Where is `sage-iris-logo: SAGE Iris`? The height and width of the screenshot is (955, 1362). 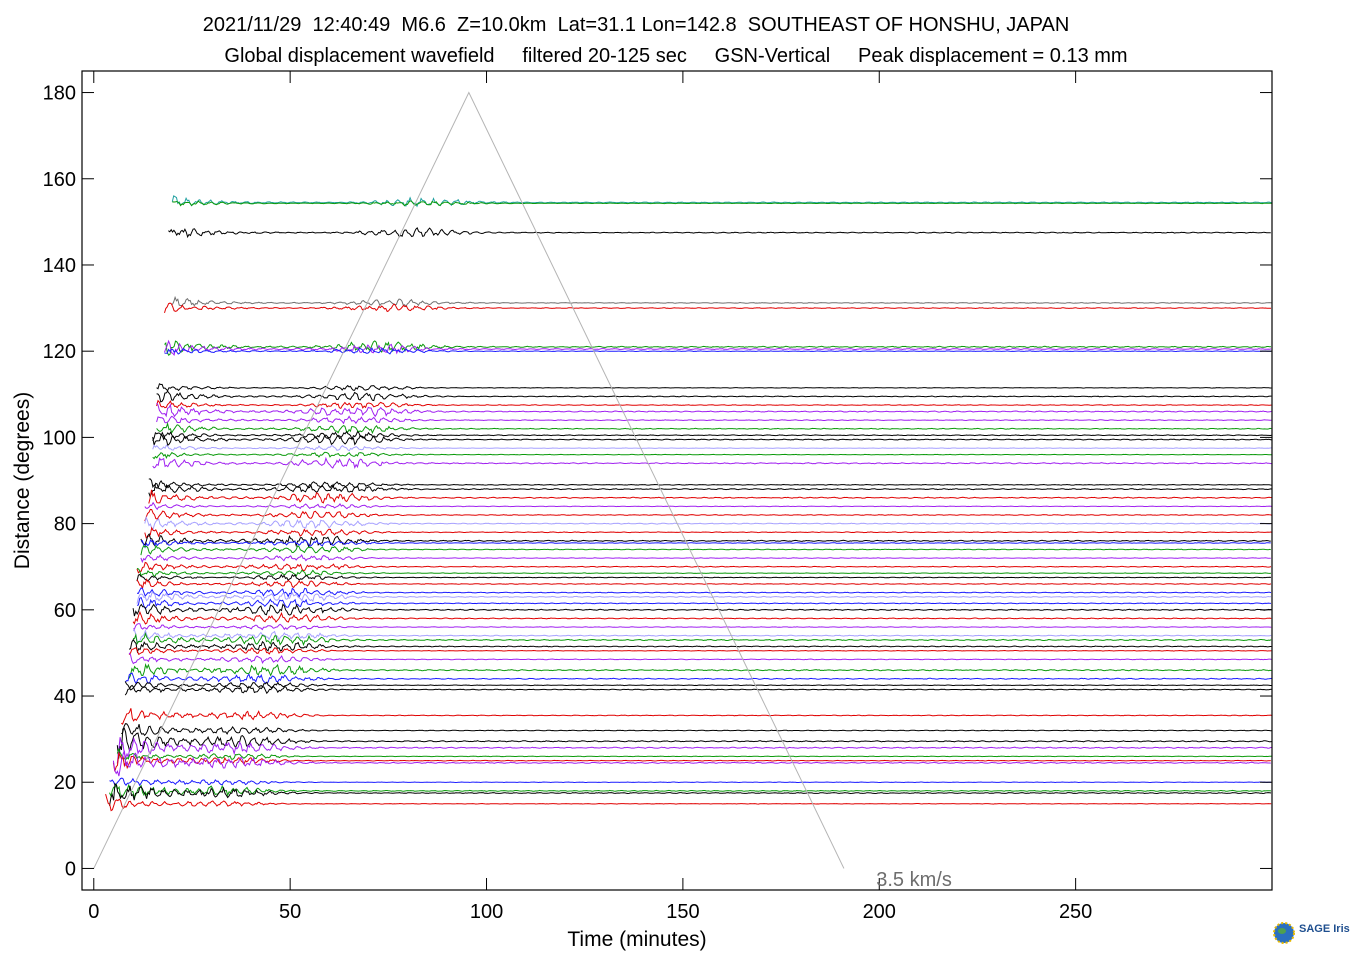 sage-iris-logo: SAGE Iris is located at coordinates (1314, 933).